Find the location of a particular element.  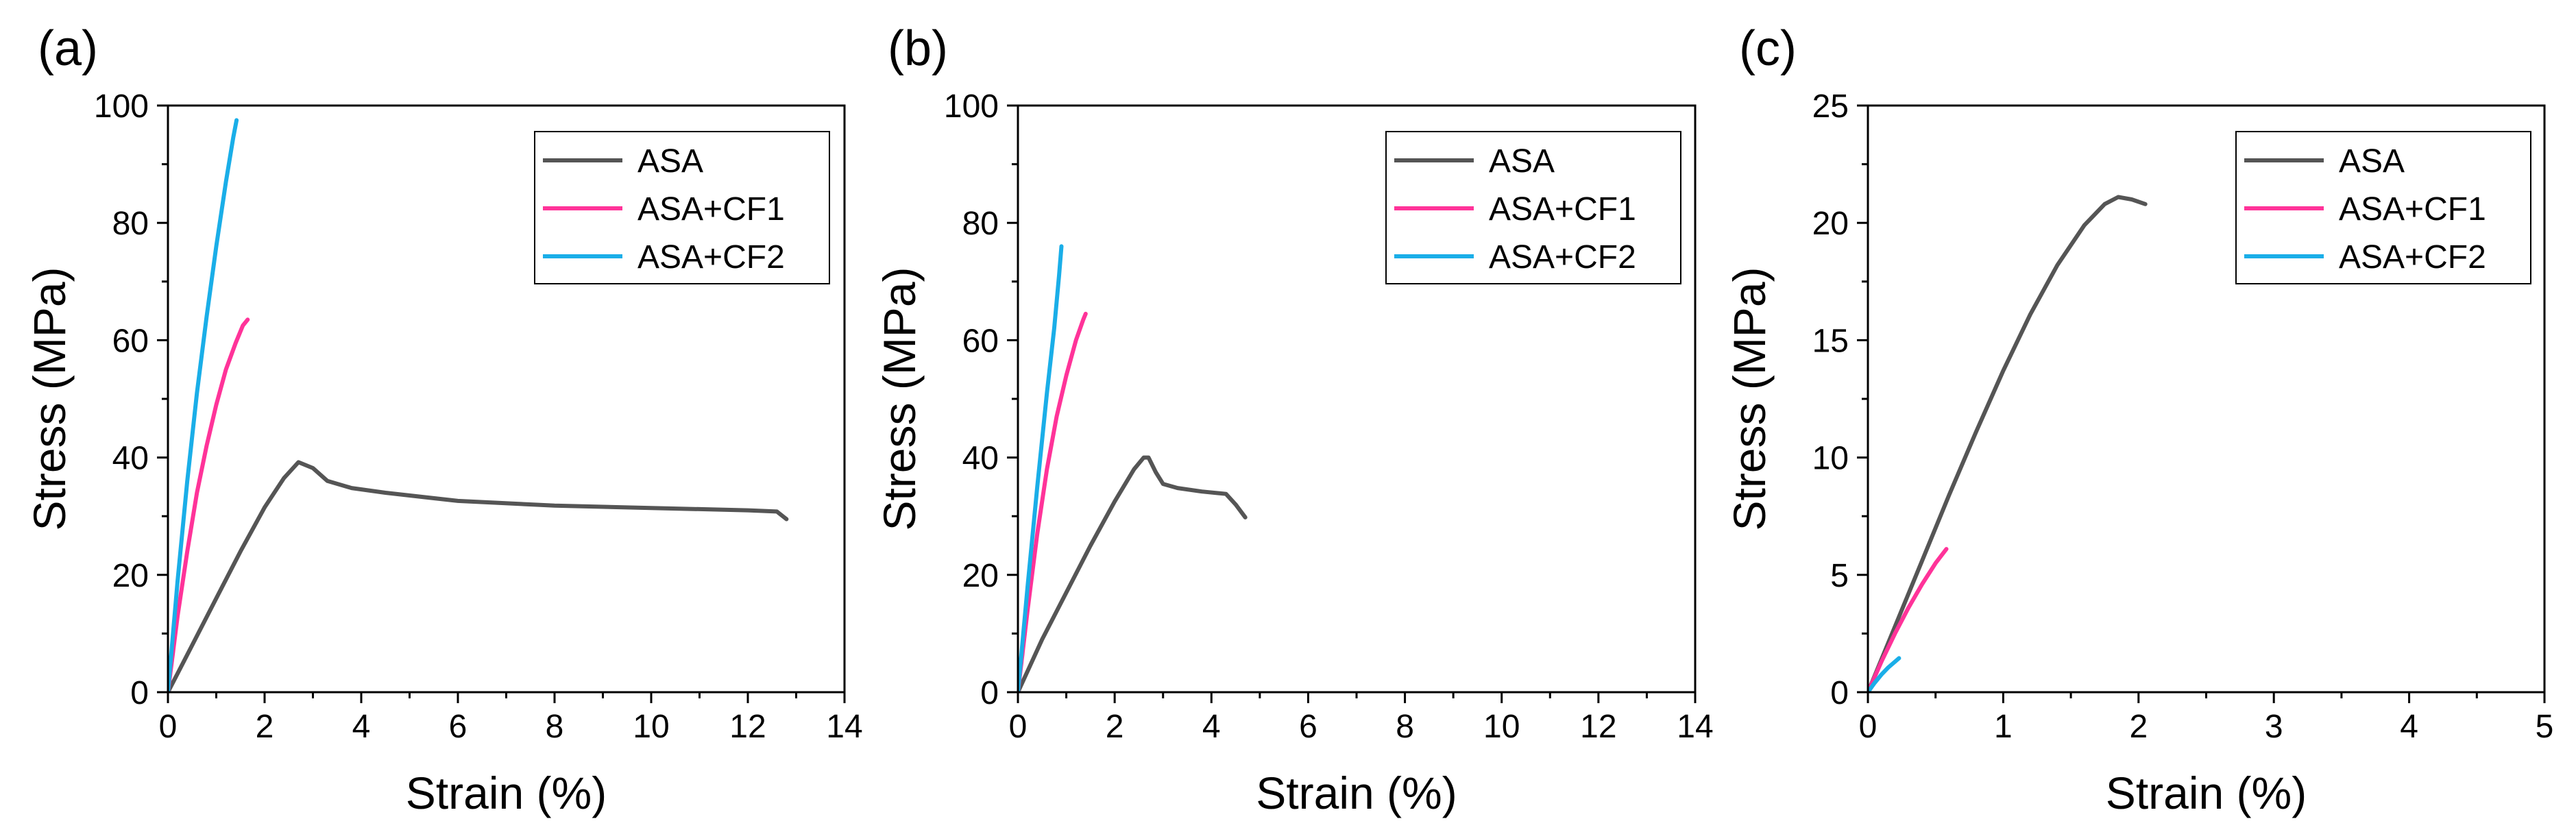

x-tick-label: 1 is located at coordinates (2003, 727).